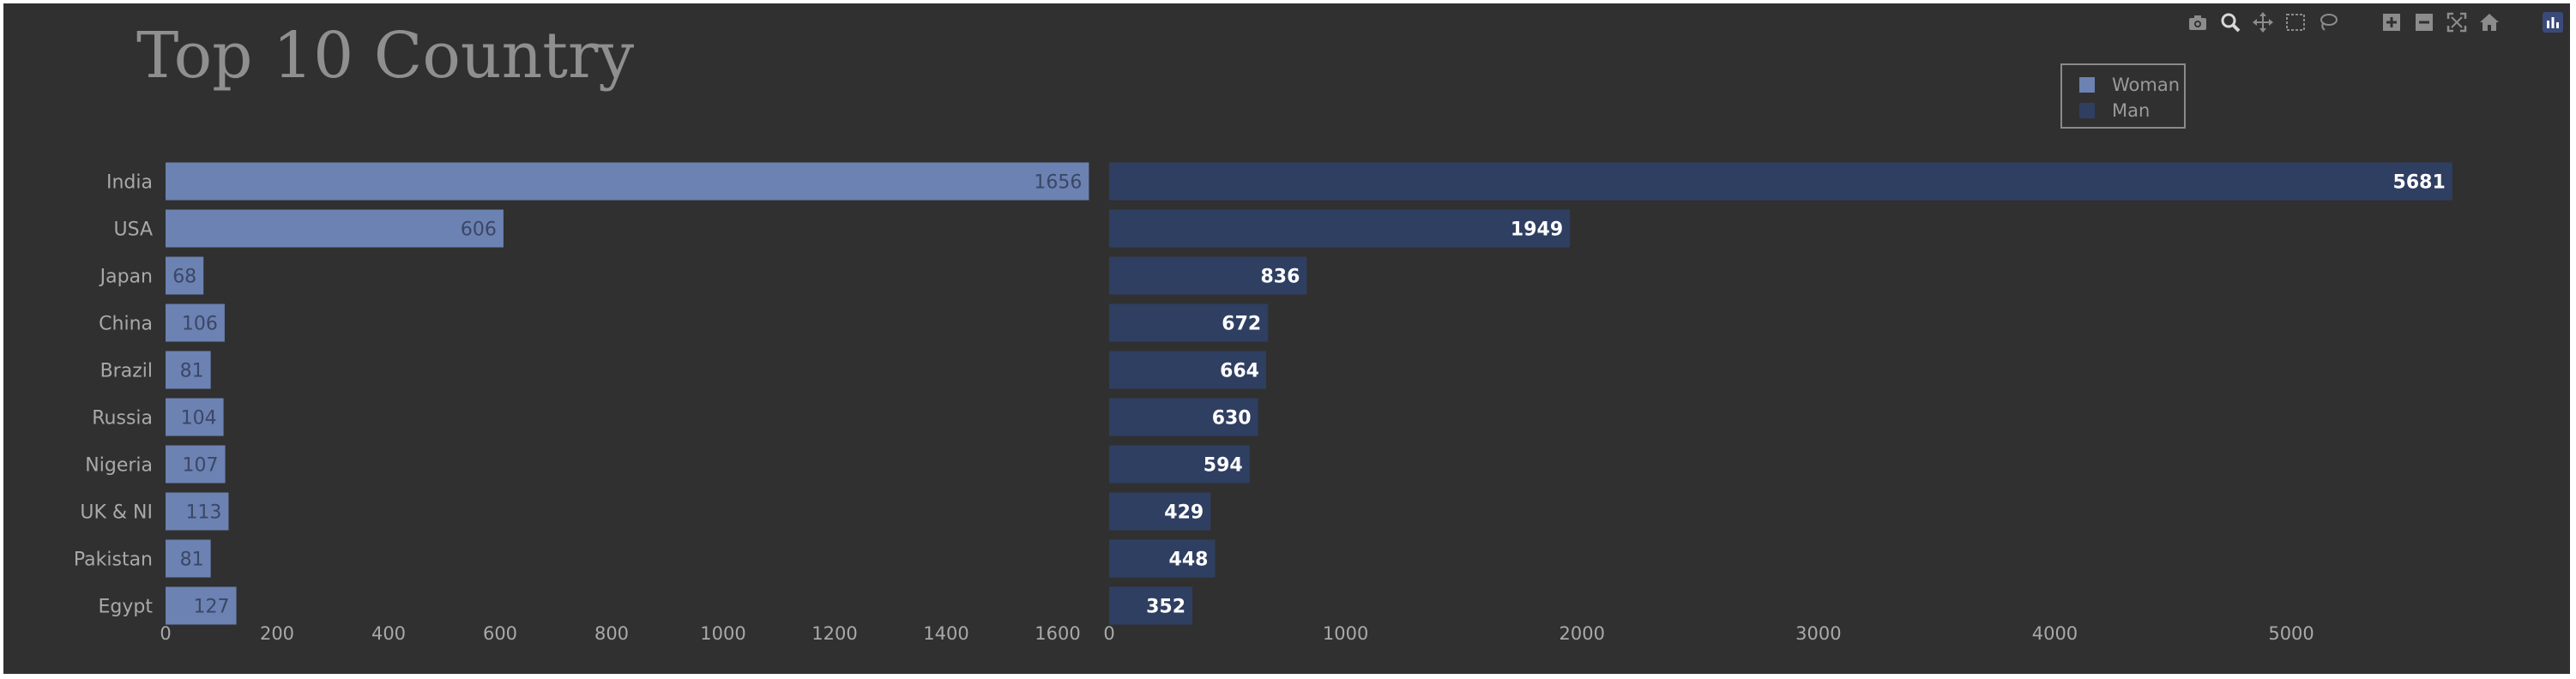 The image size is (2576, 679). I want to click on x-tick-label-woman: 600, so click(500, 634).